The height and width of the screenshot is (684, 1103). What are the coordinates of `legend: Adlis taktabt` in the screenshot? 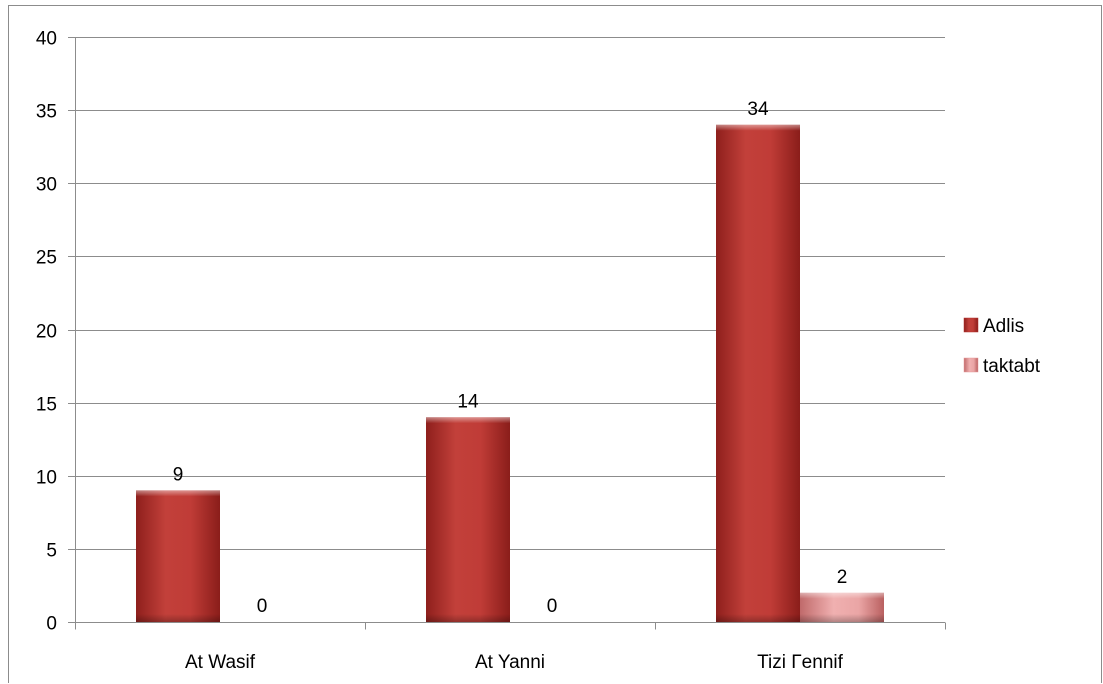 It's located at (1002, 346).